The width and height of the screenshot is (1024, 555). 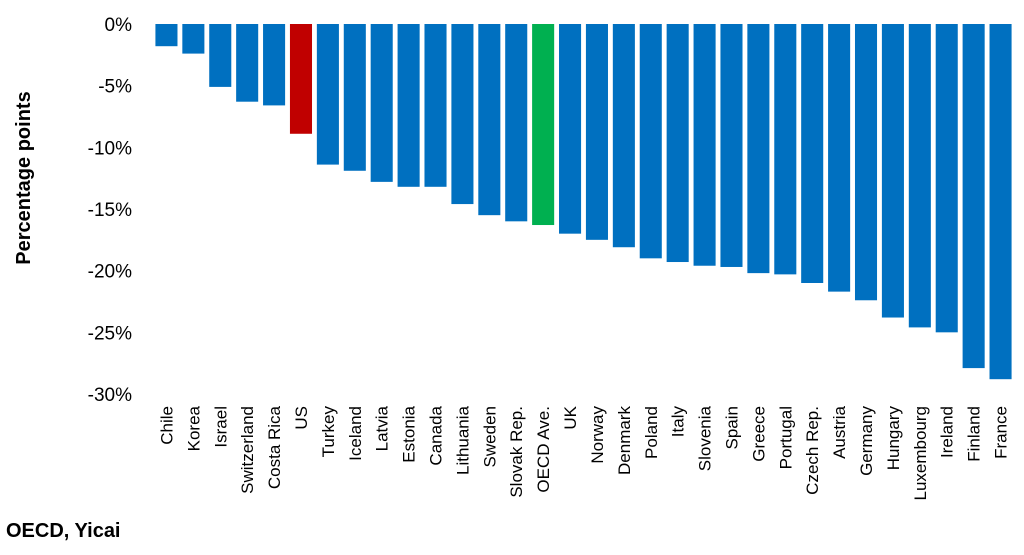 I want to click on bar-sweden, so click(x=489, y=120).